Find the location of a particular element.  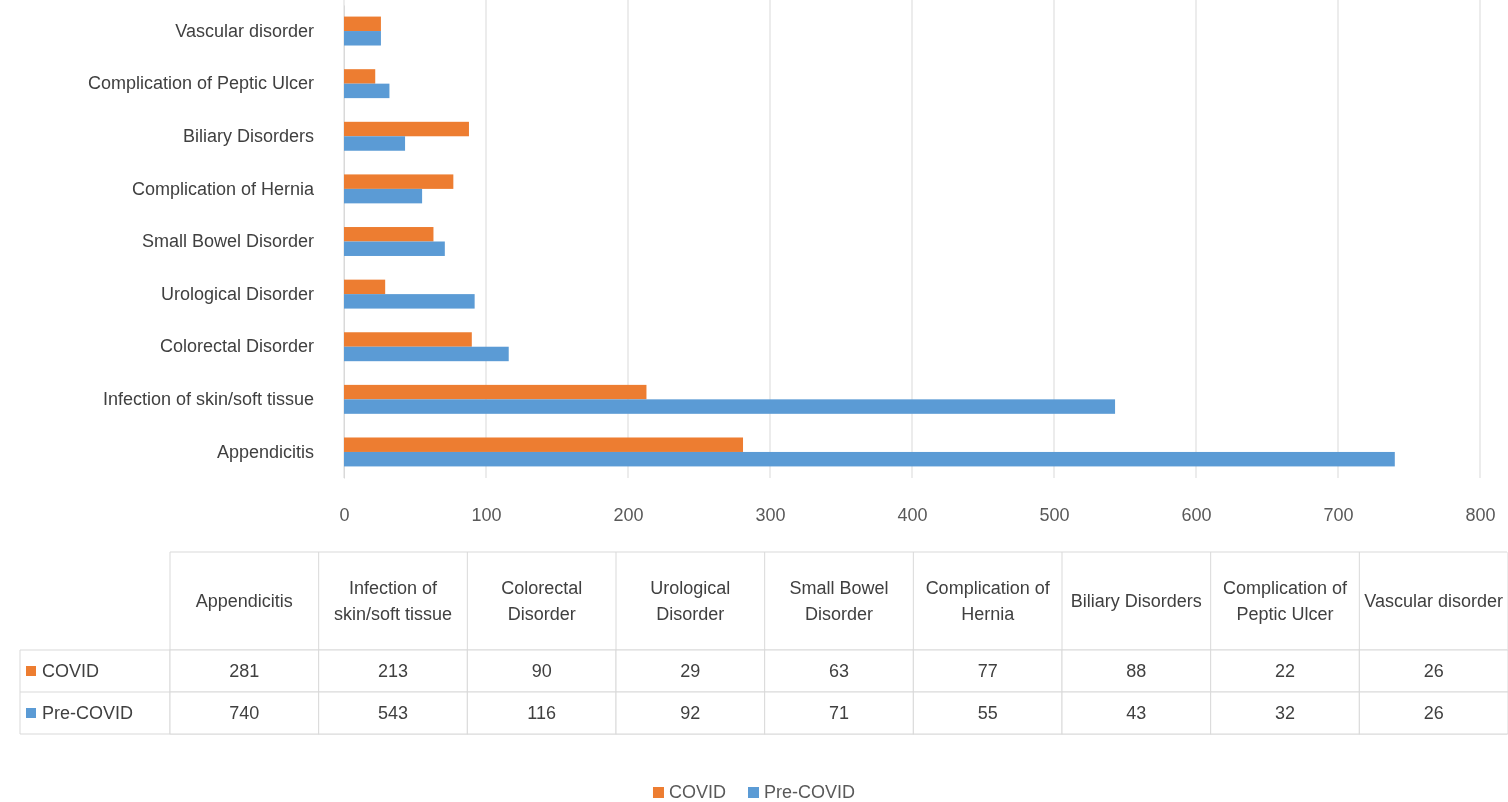

data-label: 63 is located at coordinates (839, 671).